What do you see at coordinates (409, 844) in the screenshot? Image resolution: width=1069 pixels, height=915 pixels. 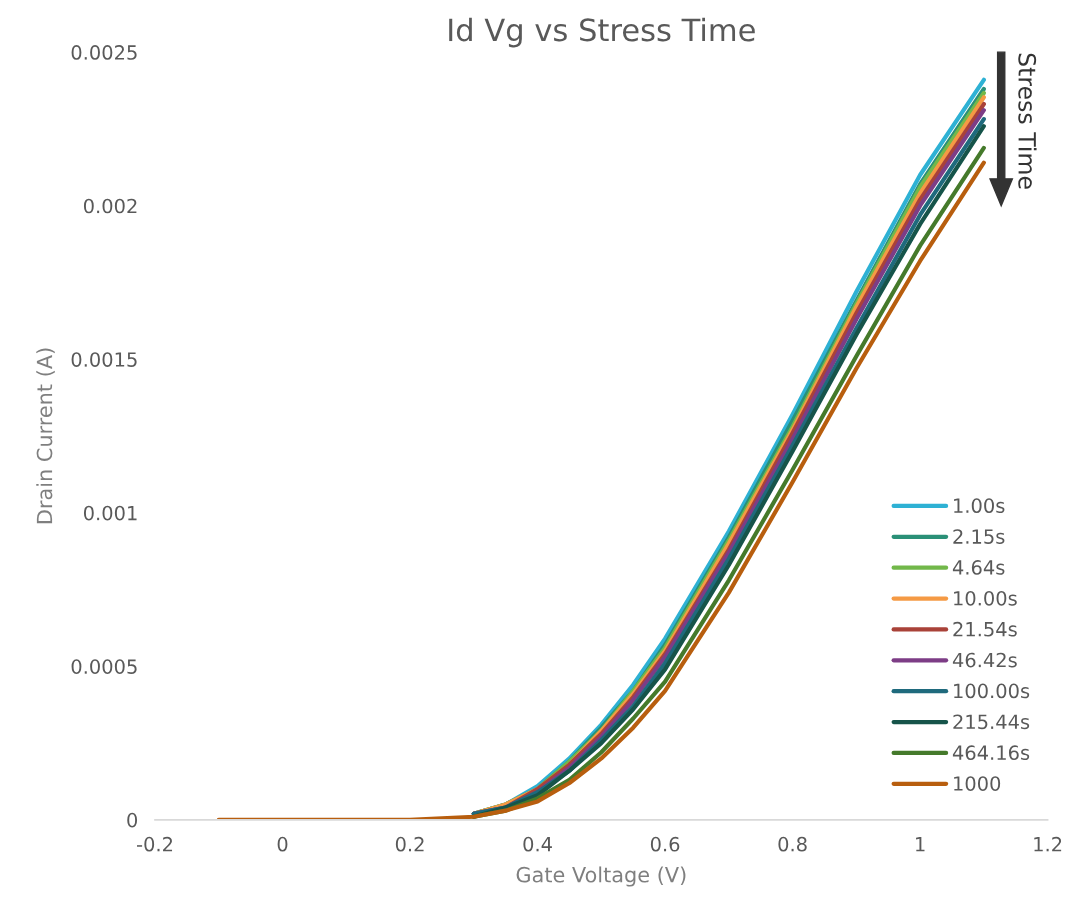 I see `x-tick-label: 0.2` at bounding box center [409, 844].